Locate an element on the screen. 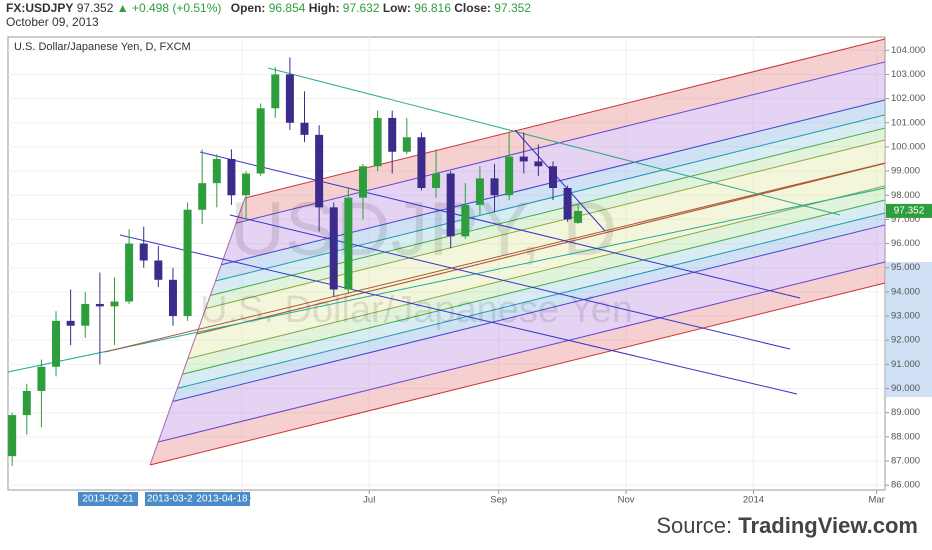 The width and height of the screenshot is (932, 550). date-marker: 2013-02-21 is located at coordinates (108, 499).